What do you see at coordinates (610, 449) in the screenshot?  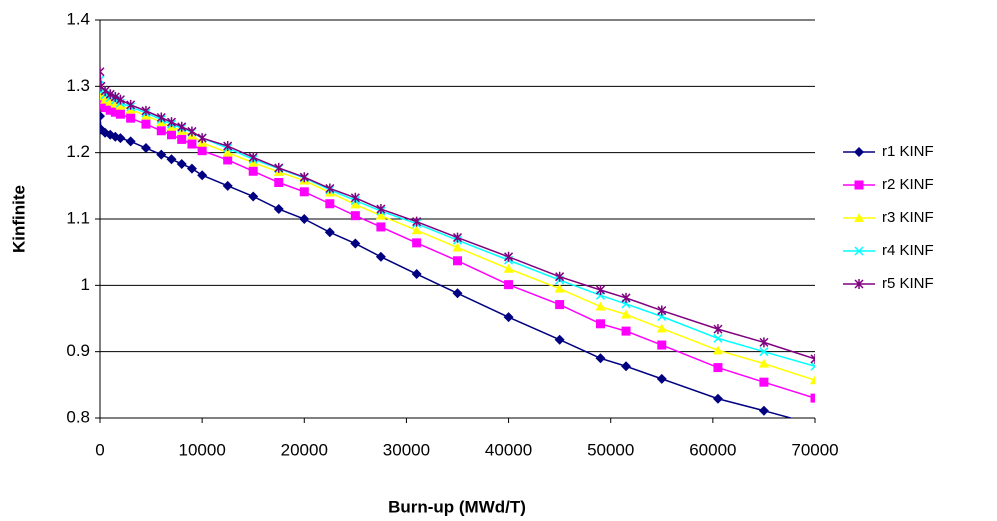 I see `x-tick-label: 50000` at bounding box center [610, 449].